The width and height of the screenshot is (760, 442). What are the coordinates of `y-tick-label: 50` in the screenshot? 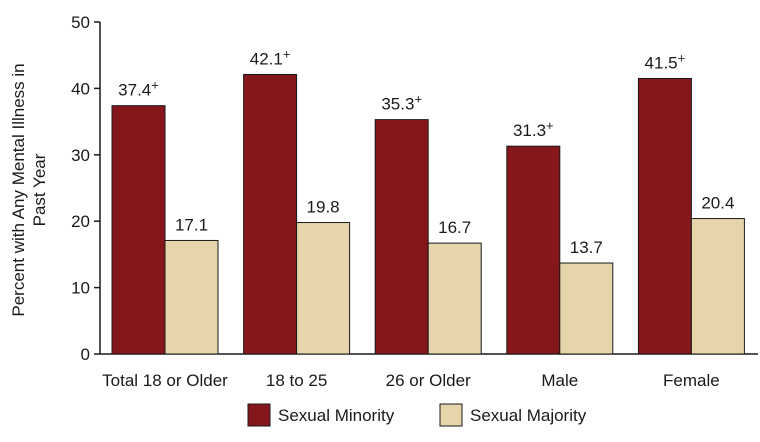 It's located at (80, 22).